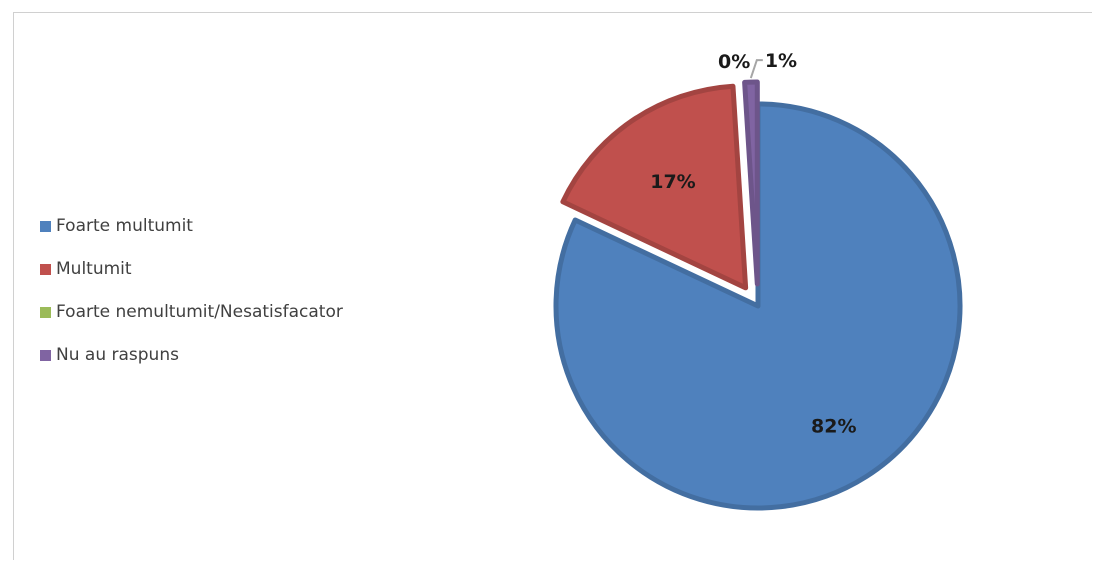 The height and width of the screenshot is (564, 1093). I want to click on legend-item-foarte-nemultumit: Foarte nemultumit/Nesatisfacator, so click(191, 312).